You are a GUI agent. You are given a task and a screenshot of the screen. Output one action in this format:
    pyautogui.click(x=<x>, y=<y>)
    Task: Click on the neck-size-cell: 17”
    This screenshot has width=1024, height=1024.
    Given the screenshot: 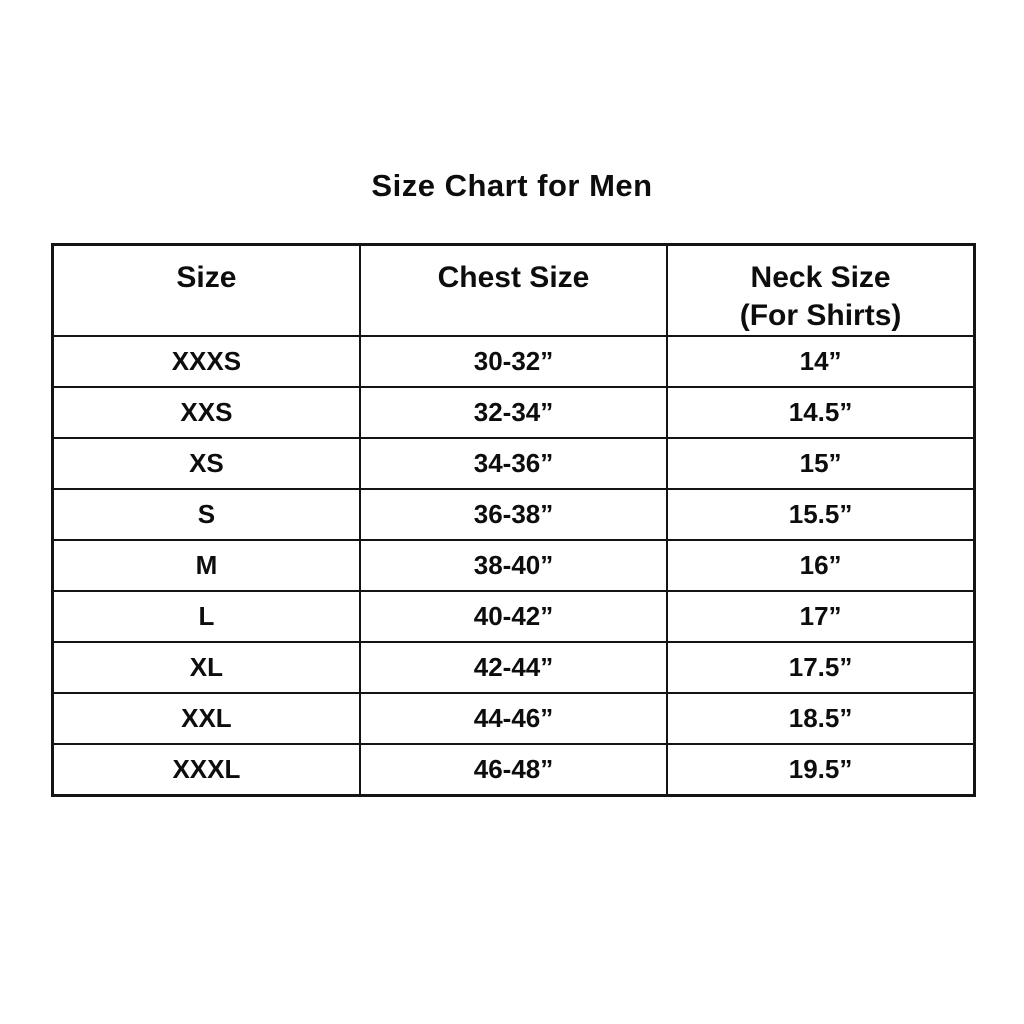 What is the action you would take?
    pyautogui.click(x=821, y=616)
    